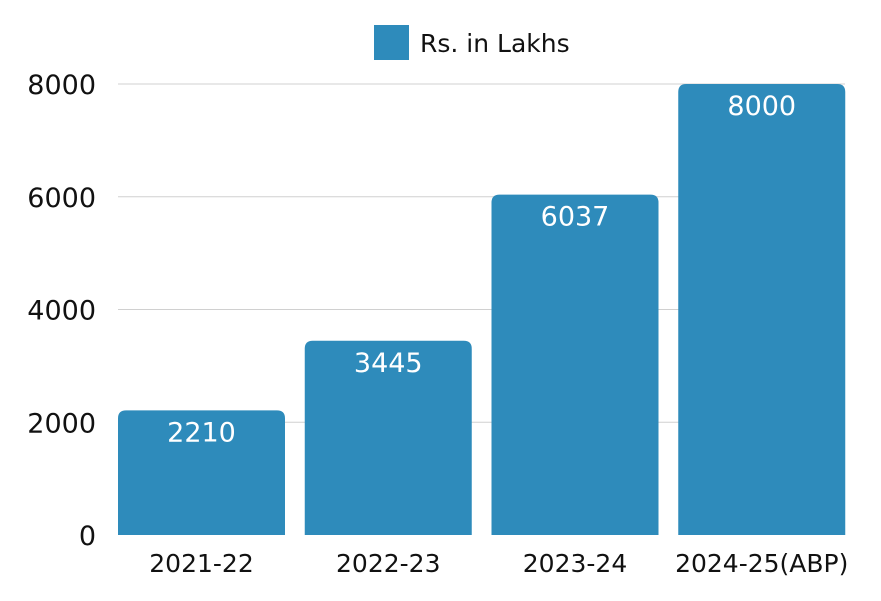 The width and height of the screenshot is (881, 601). Describe the element at coordinates (388, 363) in the screenshot. I see `bar-value-label: 3445` at that location.